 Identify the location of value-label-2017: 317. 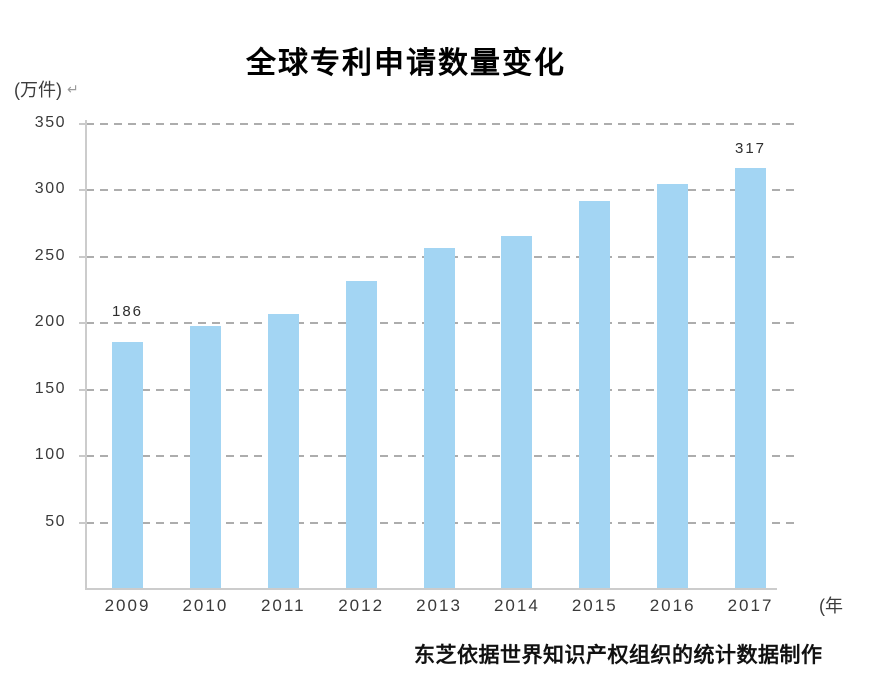
(750, 148).